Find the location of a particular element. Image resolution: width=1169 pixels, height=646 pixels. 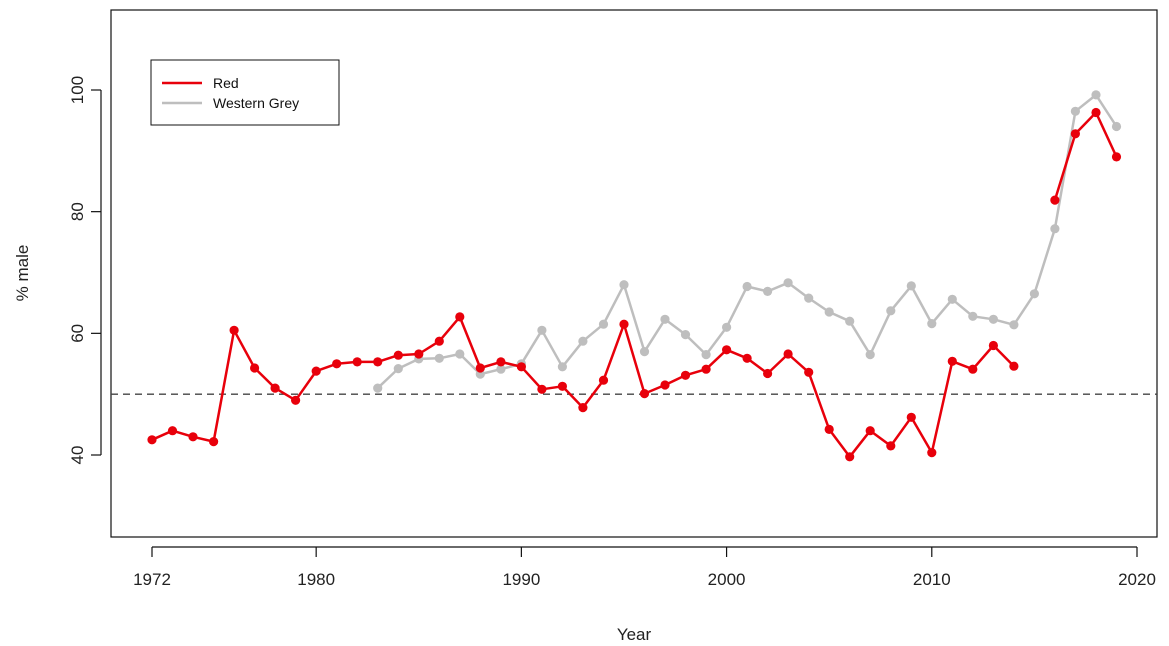

y-axis-title: % male is located at coordinates (22, 273).